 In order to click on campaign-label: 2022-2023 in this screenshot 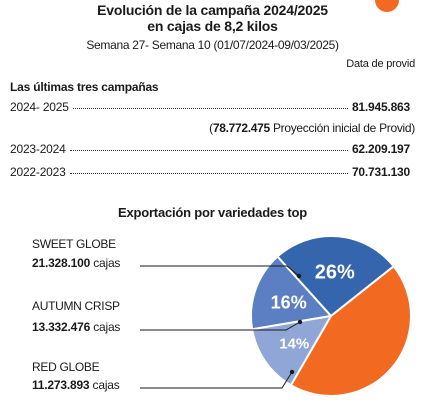, I will do `click(38, 172)`.